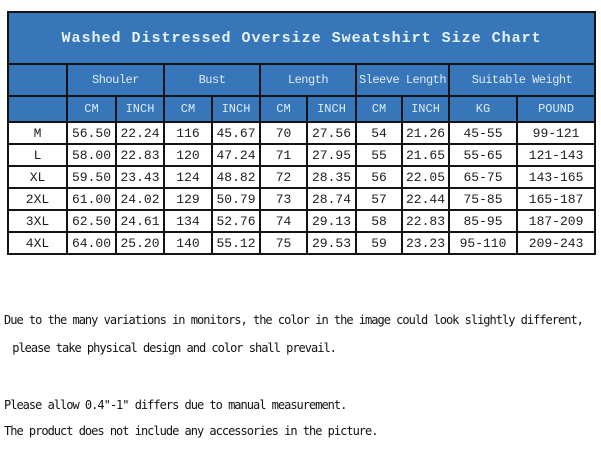 The height and width of the screenshot is (451, 601). What do you see at coordinates (188, 155) in the screenshot?
I see `size-value: 120` at bounding box center [188, 155].